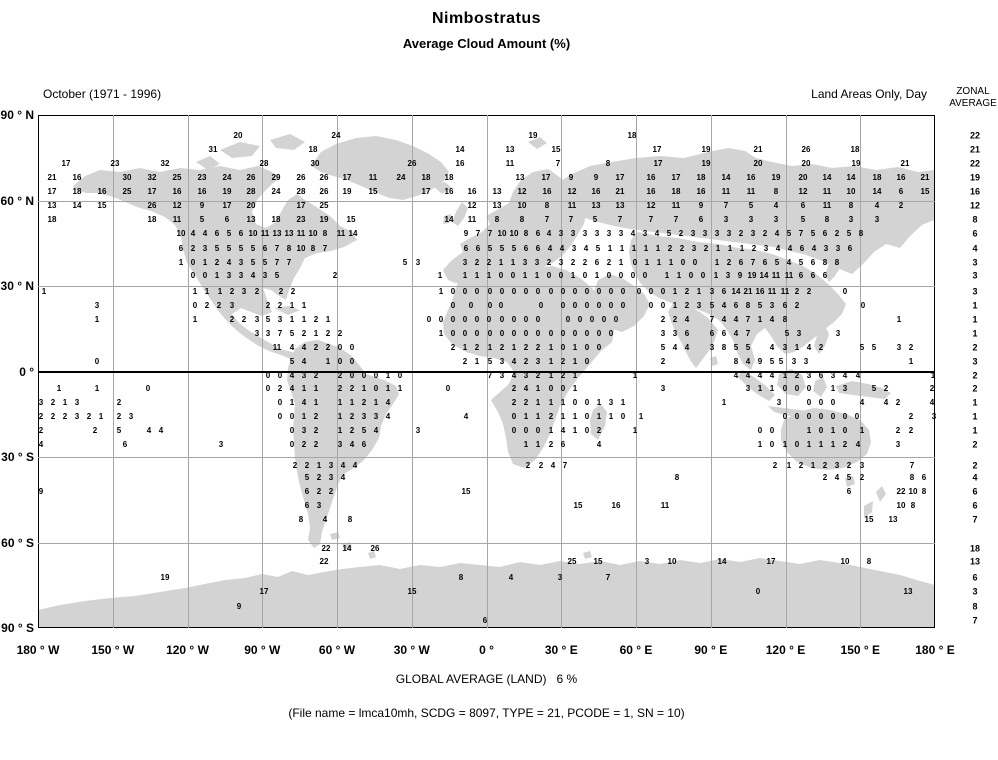  Describe the element at coordinates (239, 606) in the screenshot. I see `grid-value: 9` at that location.